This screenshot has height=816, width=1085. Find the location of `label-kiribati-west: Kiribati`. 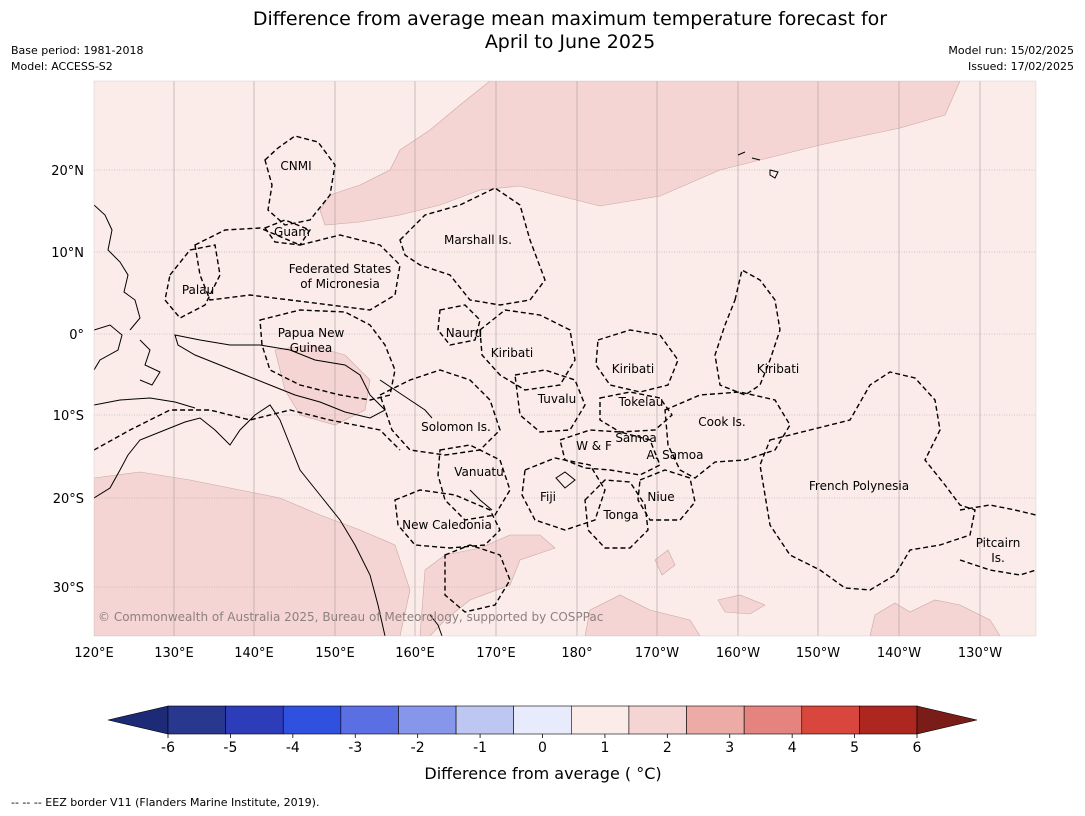

label-kiribati-west: Kiribati is located at coordinates (512, 353).